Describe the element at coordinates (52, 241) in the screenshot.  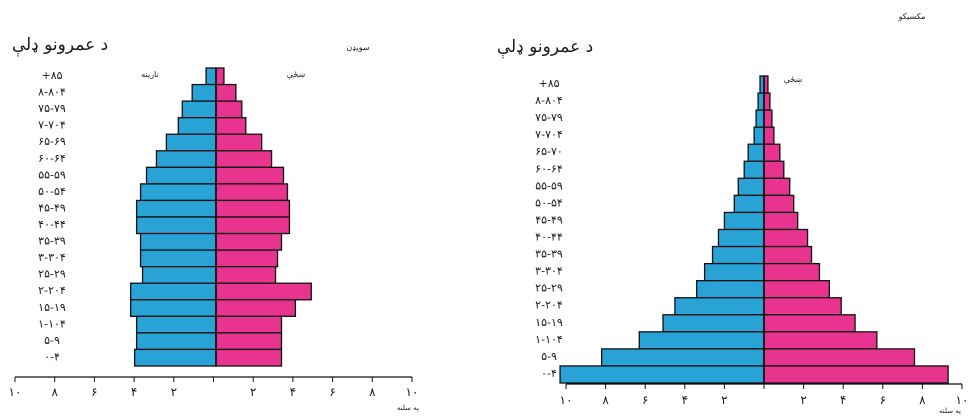
I see `sweden-age-group-label: ٣۵-٣٩` at that location.